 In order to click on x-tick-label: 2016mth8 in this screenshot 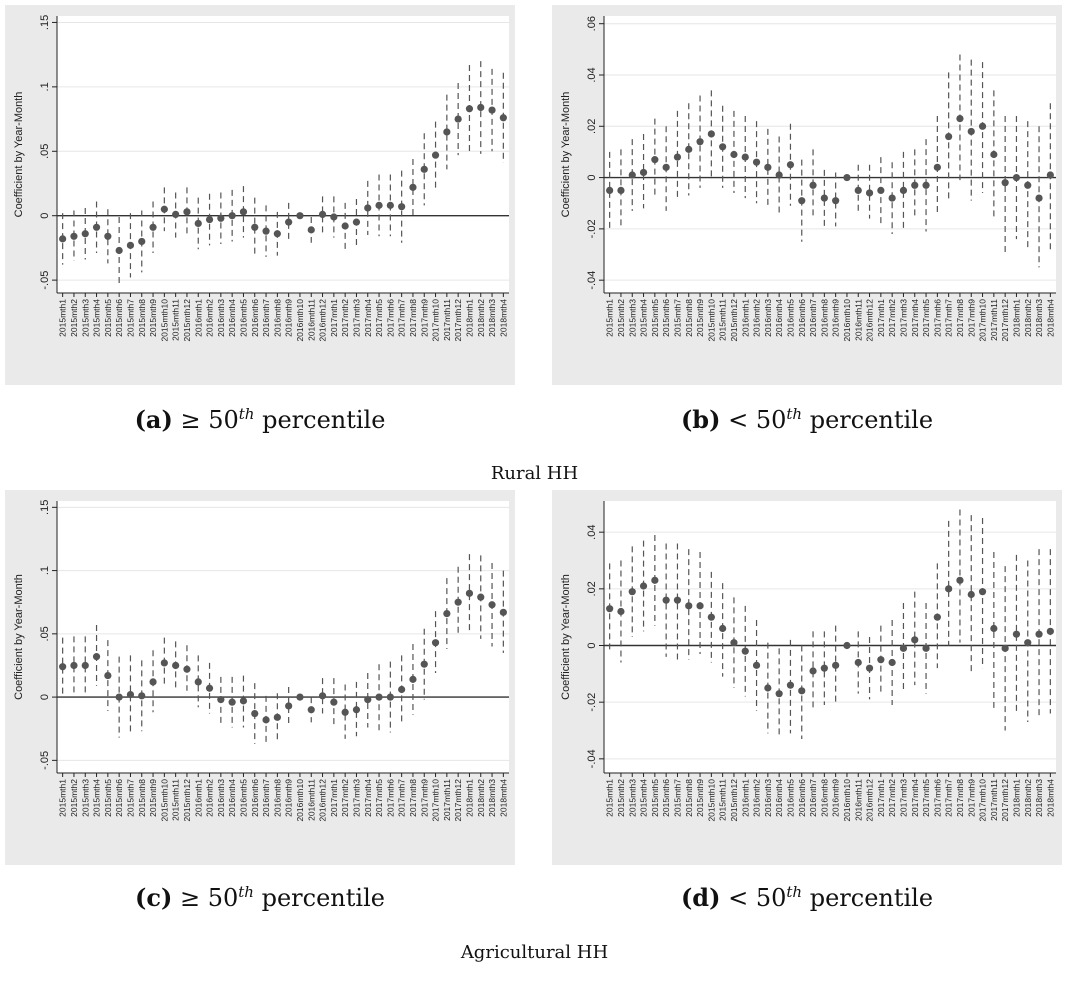, I will do `click(824, 798)`.